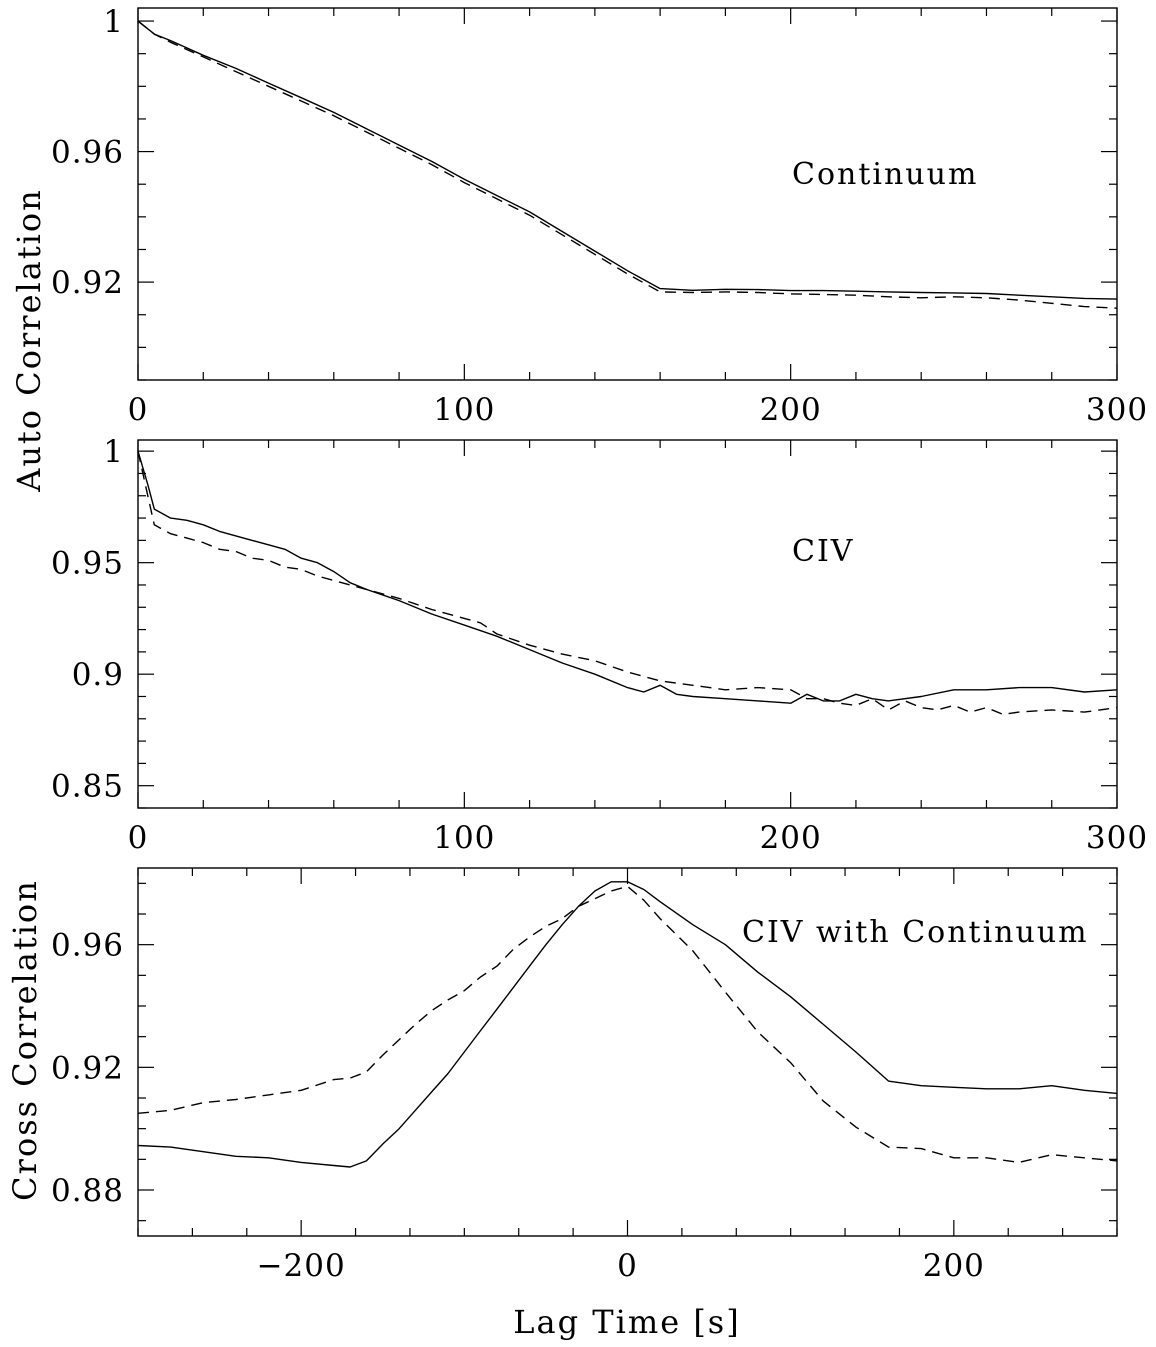  I want to click on panel-annotation: CIV, so click(823, 551).